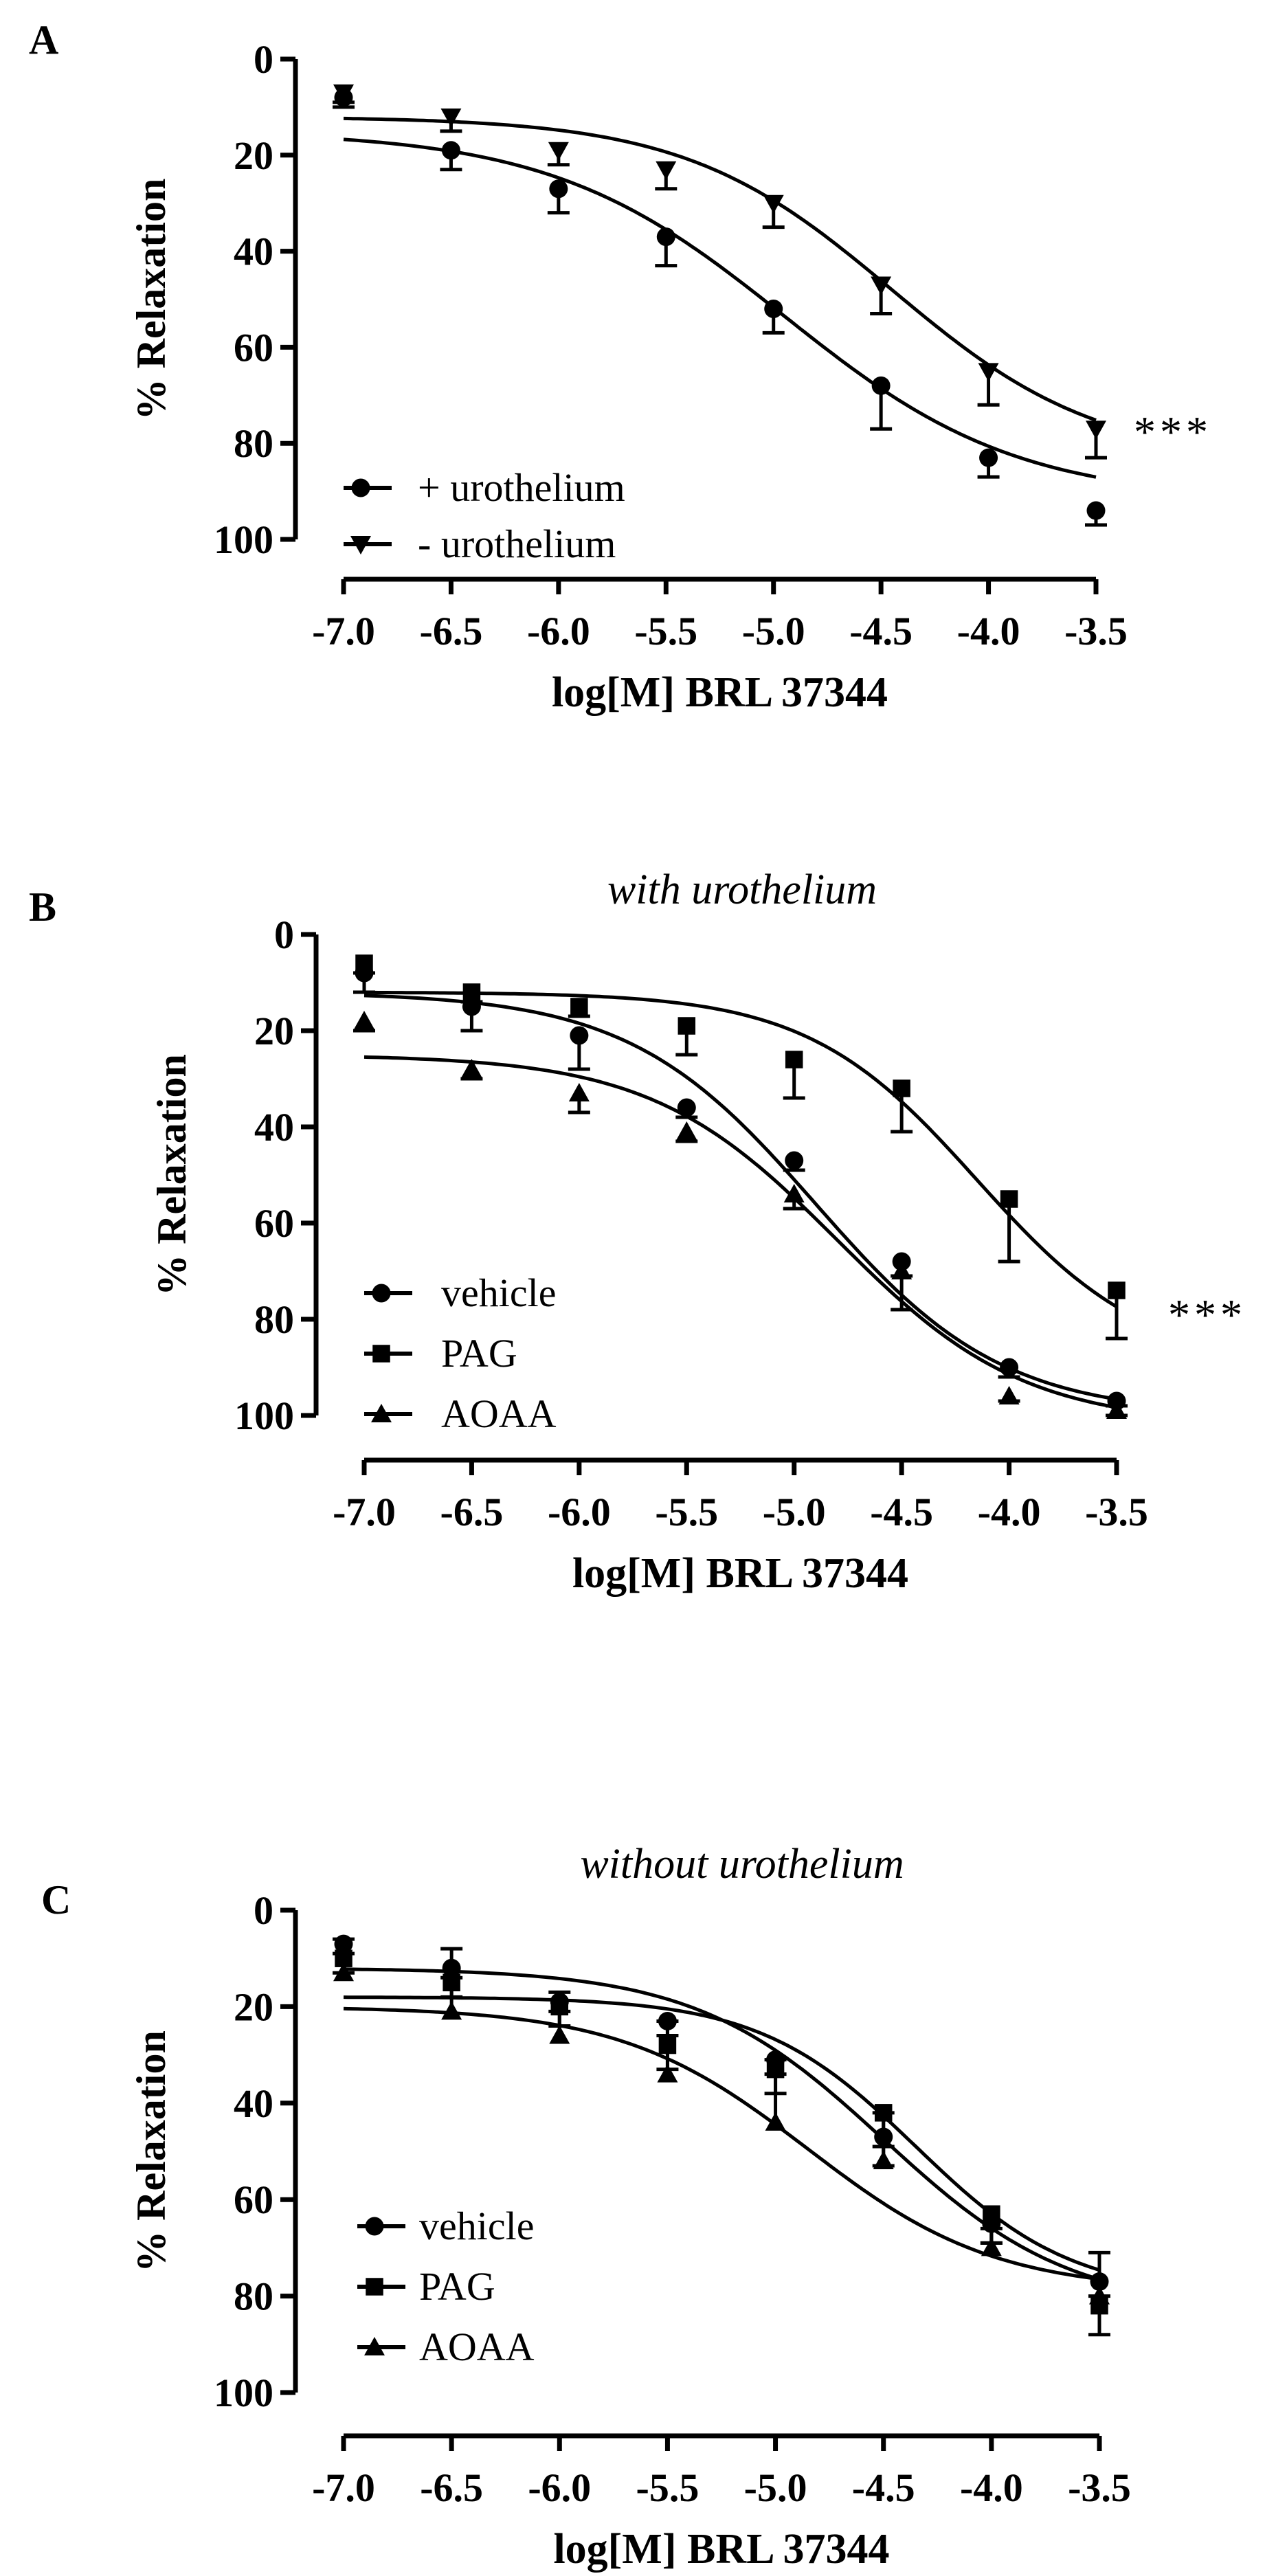 The width and height of the screenshot is (1276, 2576). I want to click on chart-title: without urothelium, so click(742, 1864).